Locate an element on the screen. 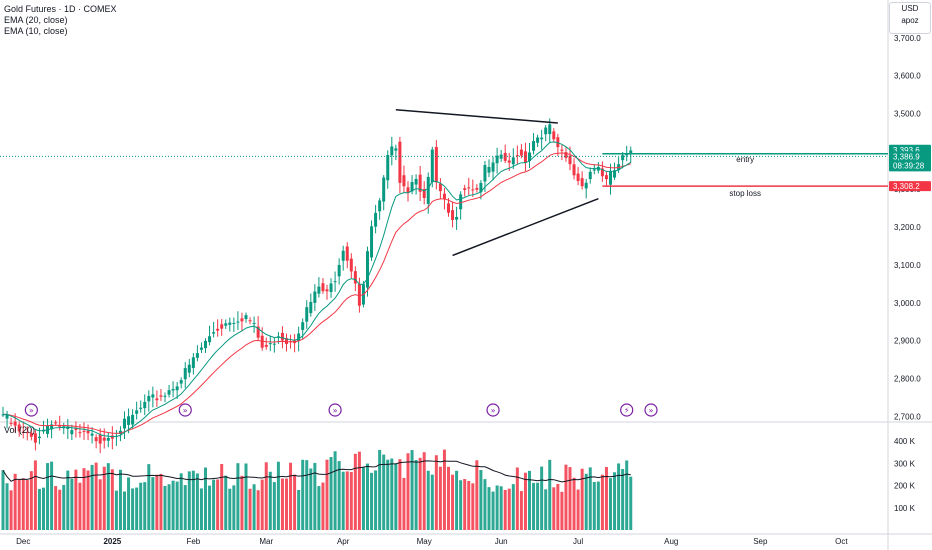 This screenshot has width=932, height=550. currency-selector: USD apoz is located at coordinates (910, 18).